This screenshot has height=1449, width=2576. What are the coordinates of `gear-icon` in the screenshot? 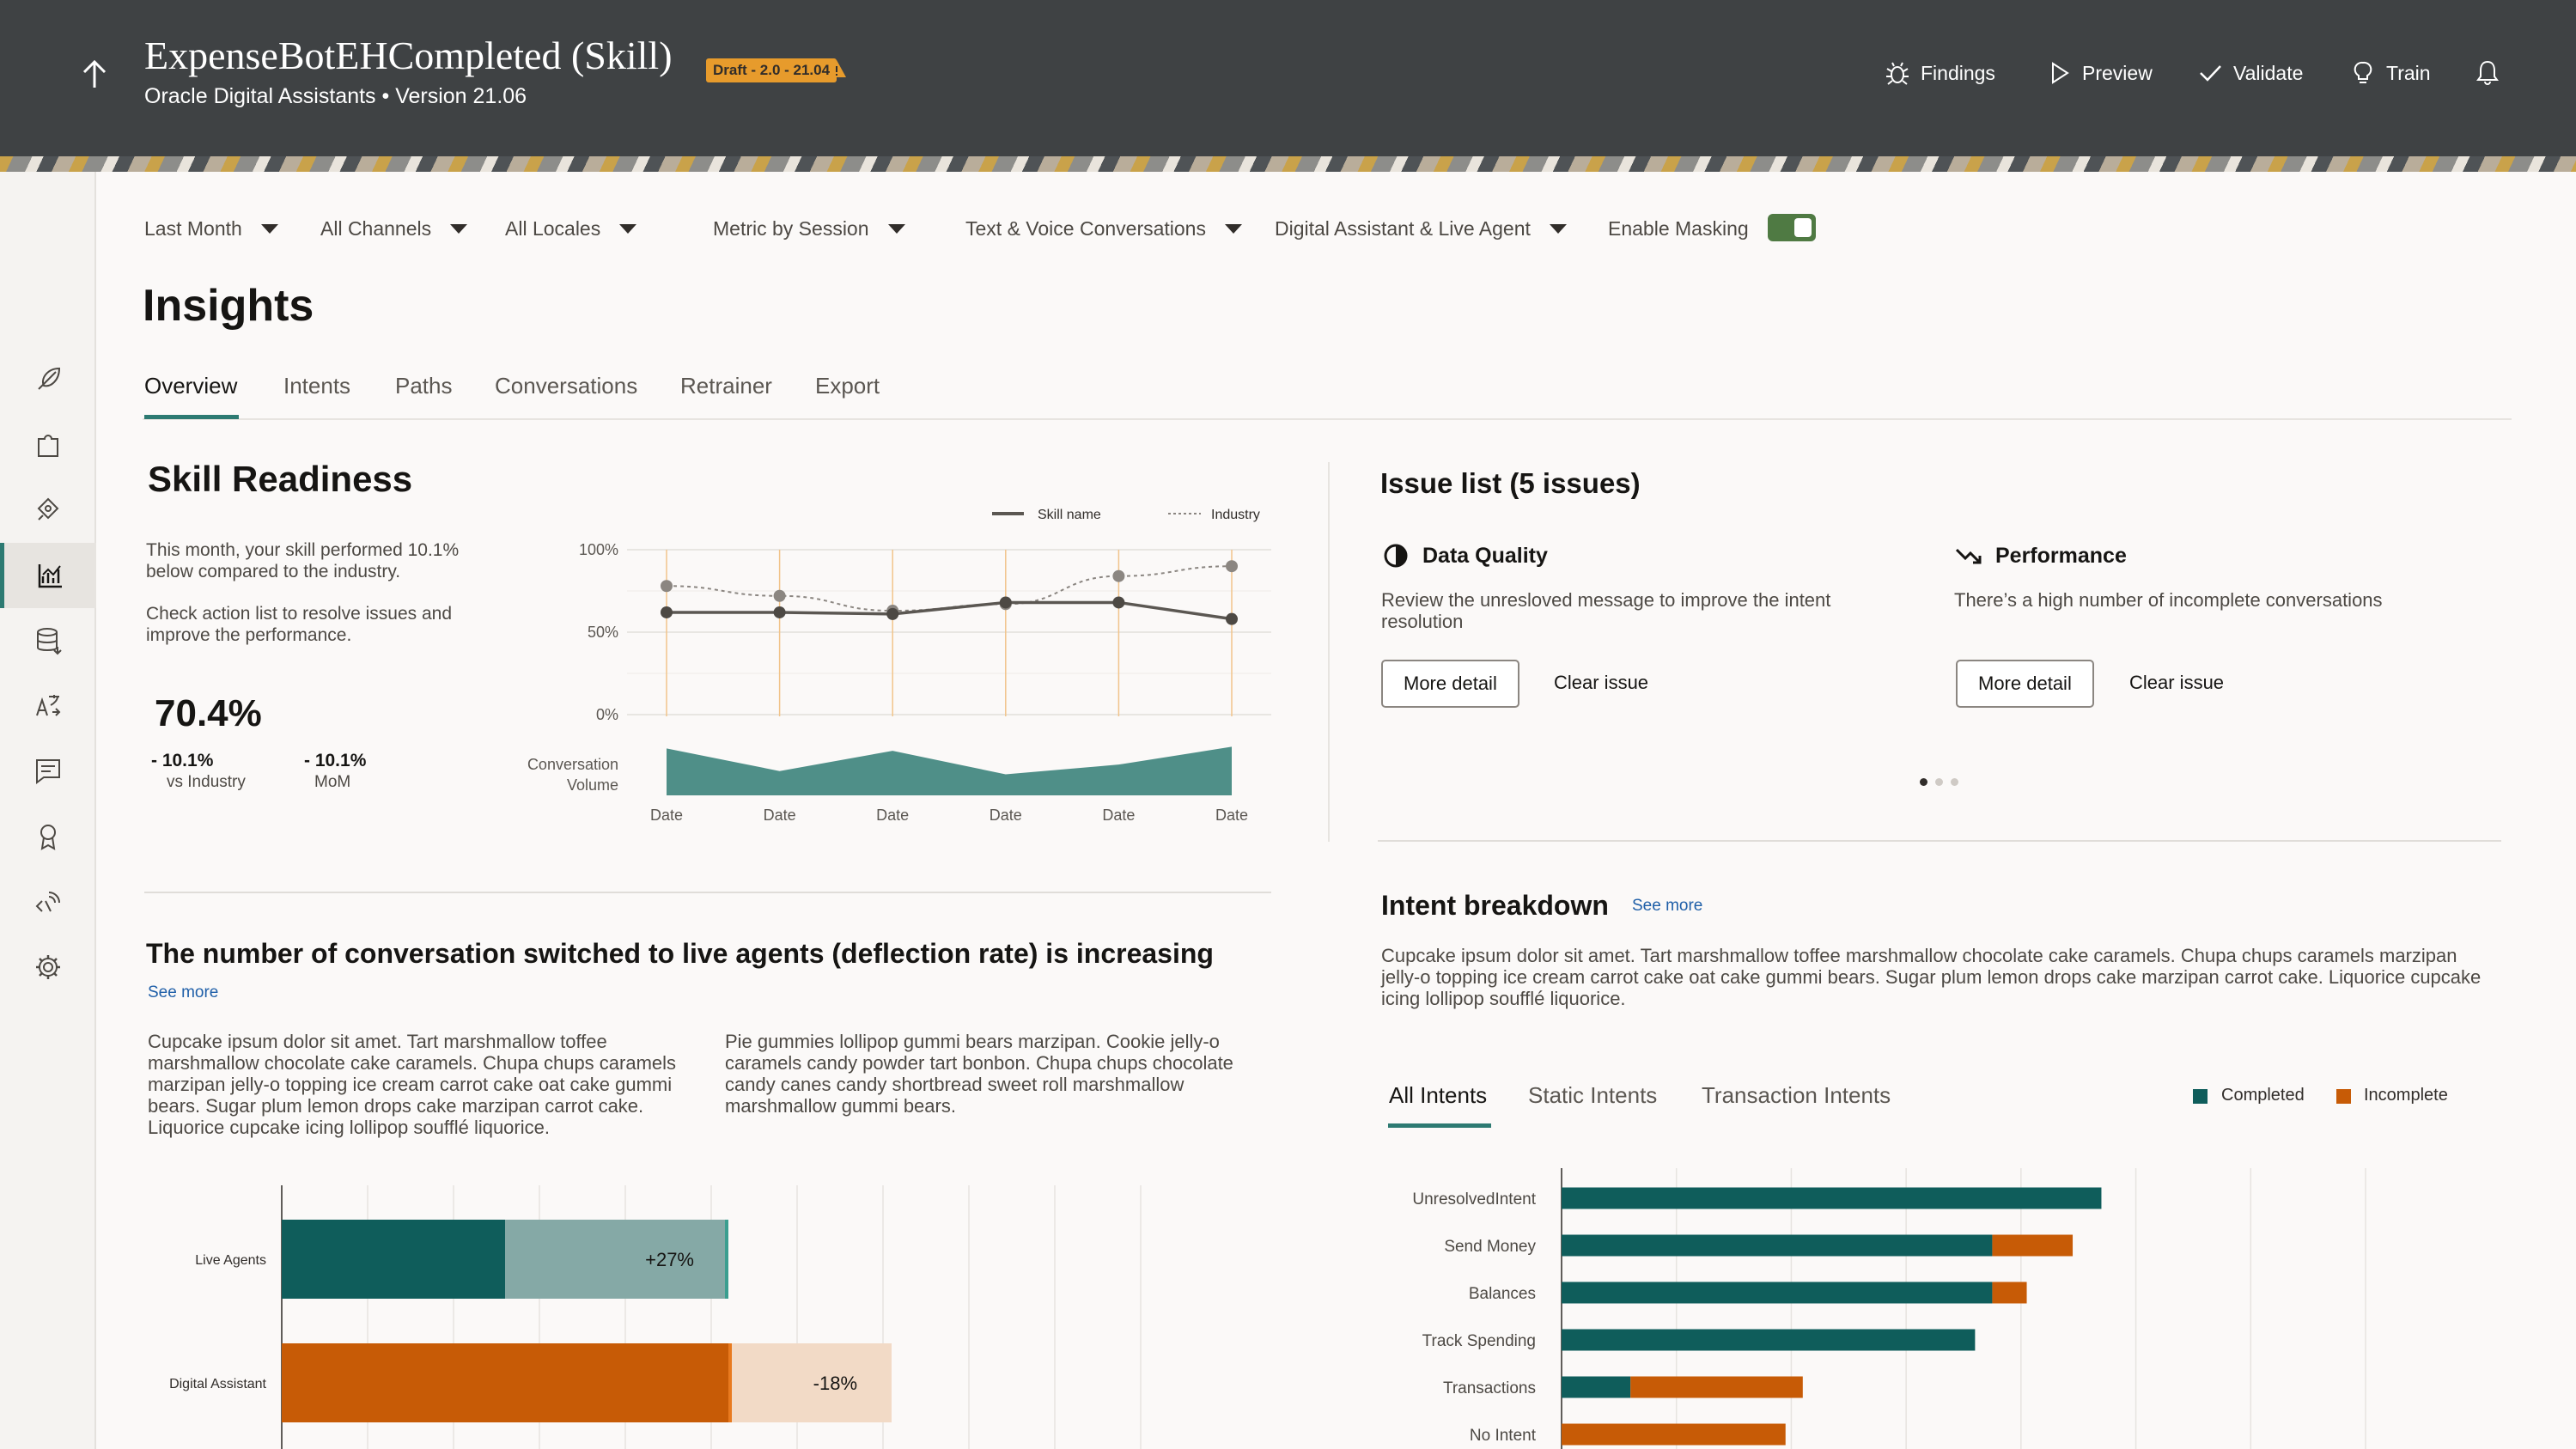 It's located at (48, 967).